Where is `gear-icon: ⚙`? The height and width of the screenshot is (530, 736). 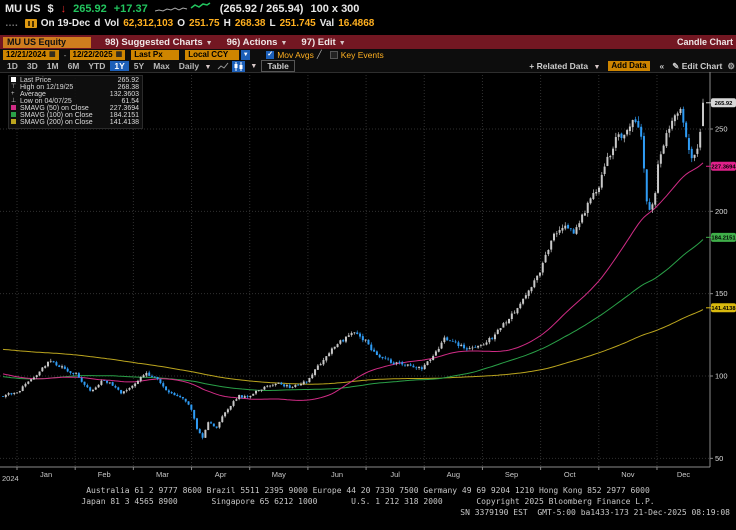
gear-icon: ⚙ is located at coordinates (731, 65).